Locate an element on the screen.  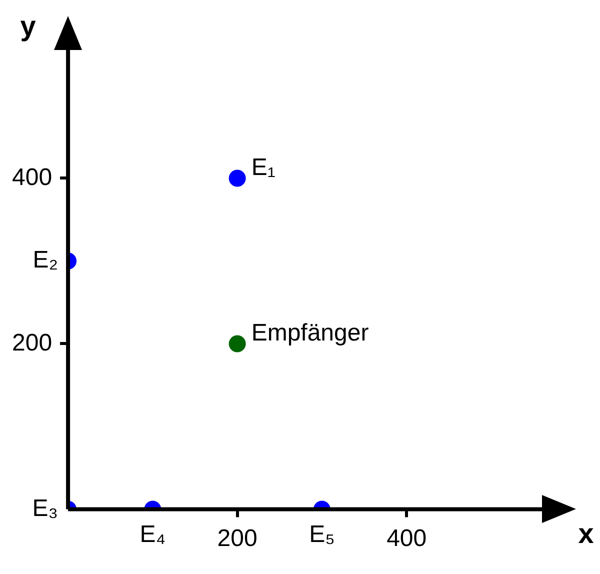
annotation: E₂ is located at coordinates (45, 260).